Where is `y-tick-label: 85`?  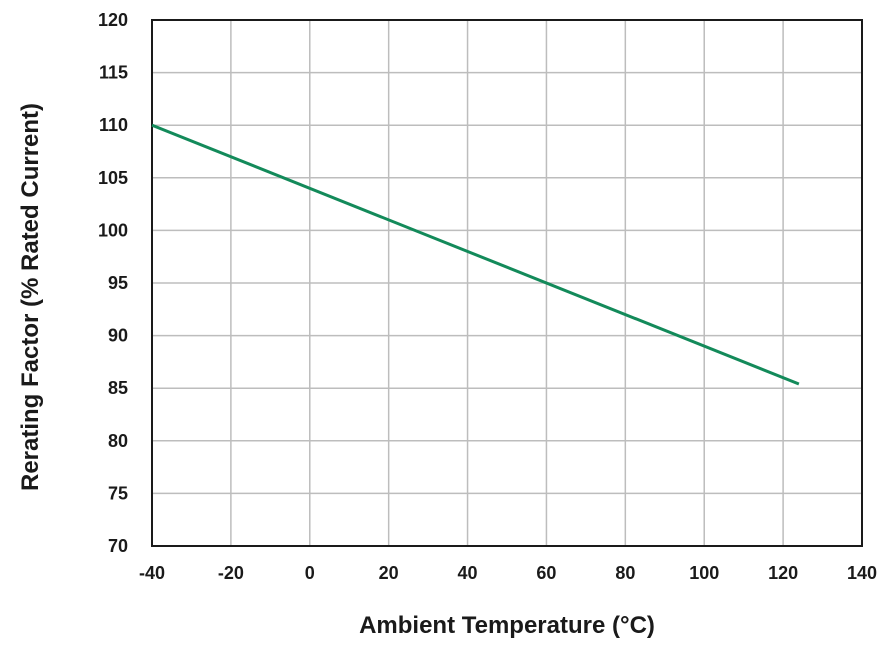 y-tick-label: 85 is located at coordinates (118, 388).